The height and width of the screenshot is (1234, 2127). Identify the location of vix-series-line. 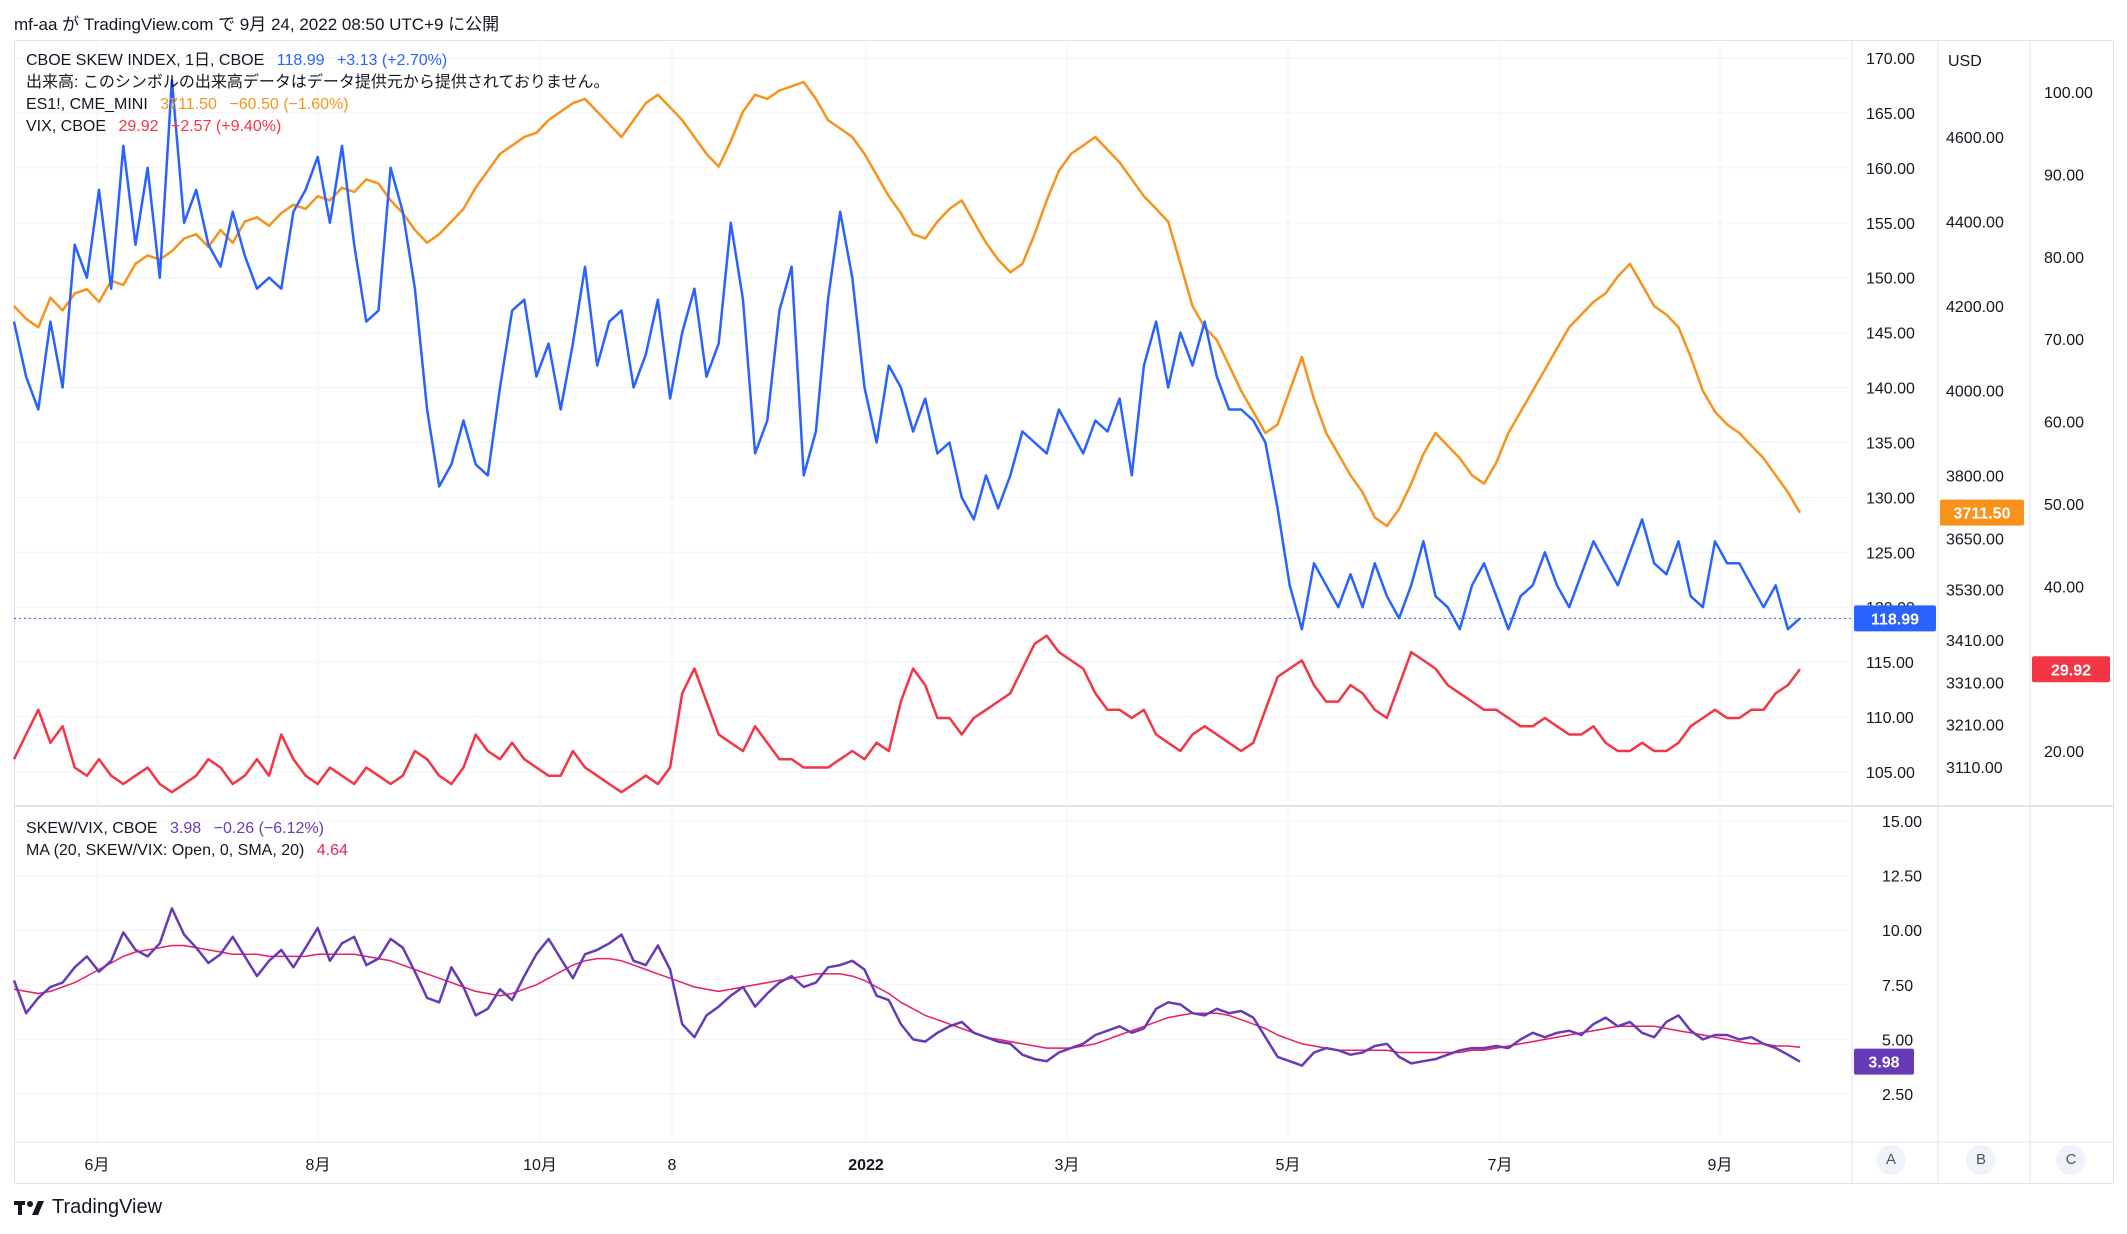
(906, 714).